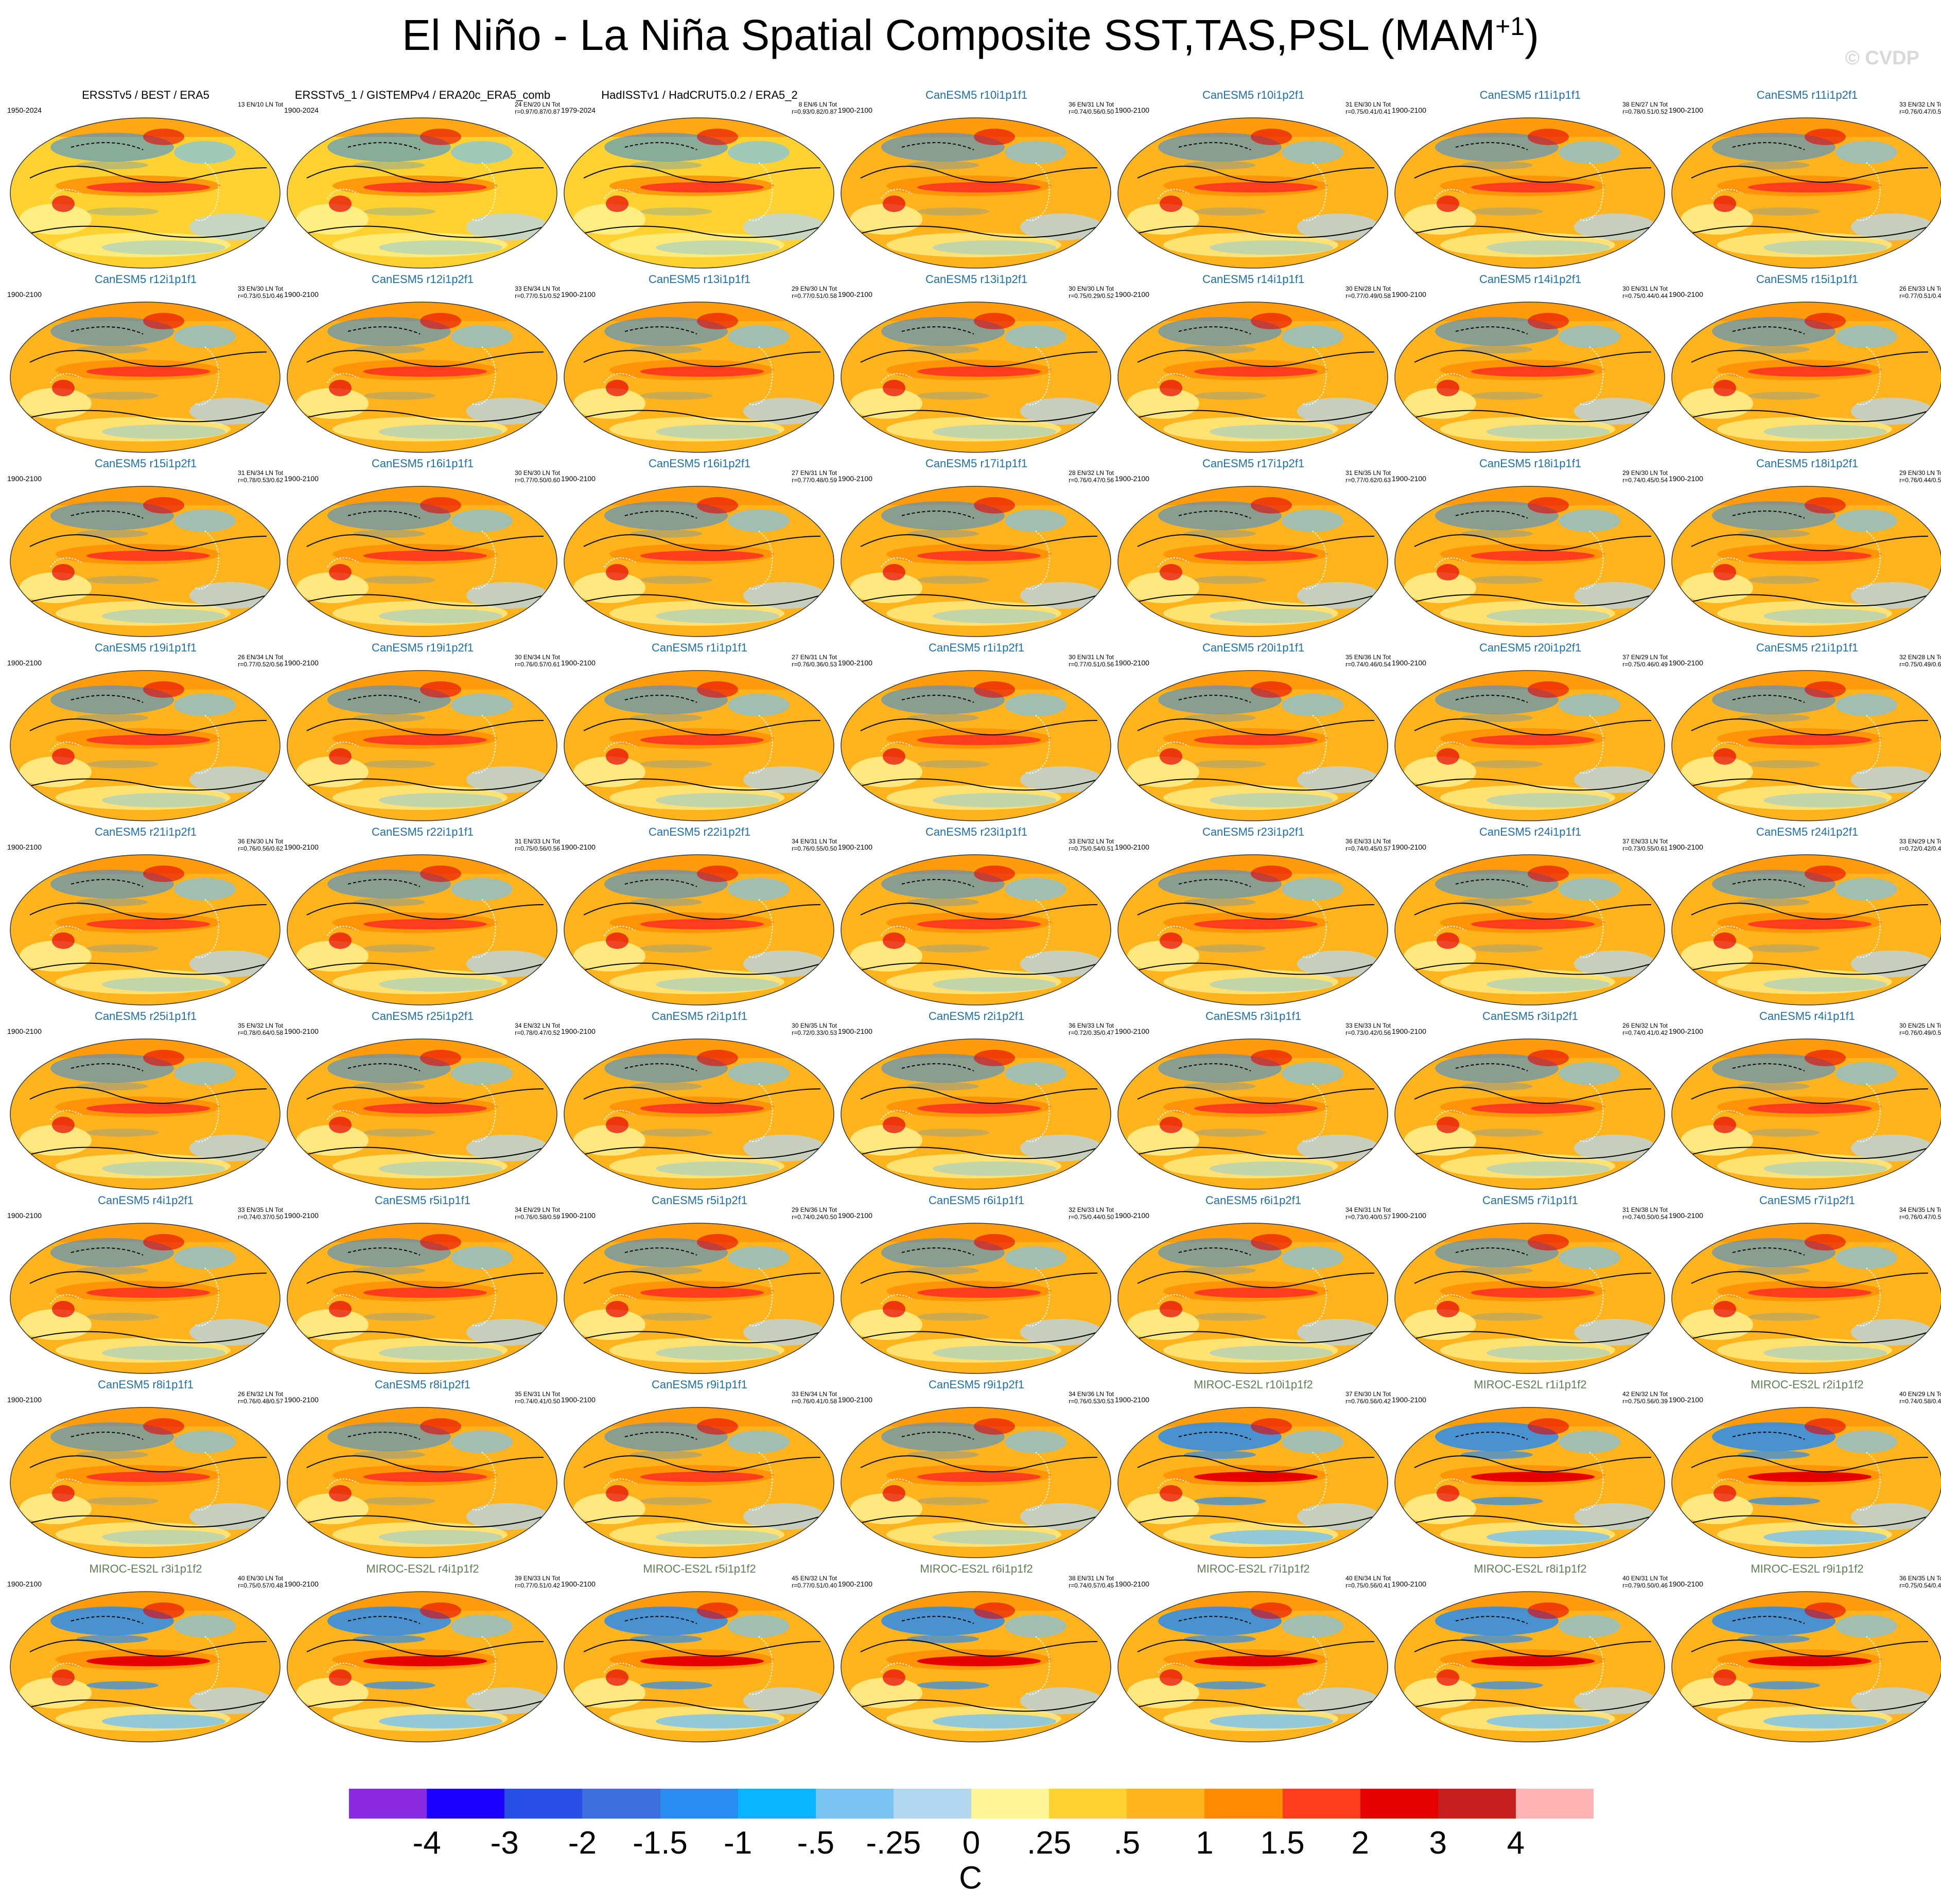 The width and height of the screenshot is (1941, 1904). What do you see at coordinates (814, 1025) in the screenshot?
I see `panel-event-count: 30 EN/35 LN Tot` at bounding box center [814, 1025].